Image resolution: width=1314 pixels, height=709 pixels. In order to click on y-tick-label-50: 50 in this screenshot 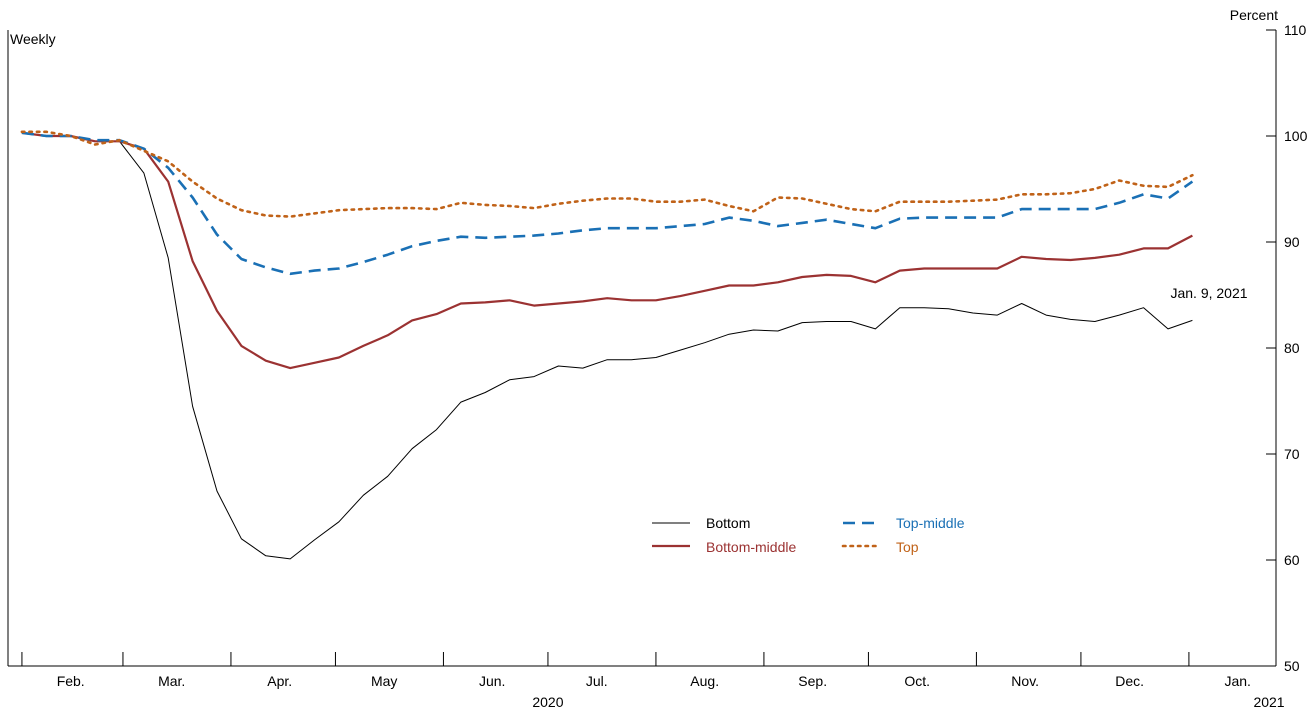, I will do `click(1292, 666)`.